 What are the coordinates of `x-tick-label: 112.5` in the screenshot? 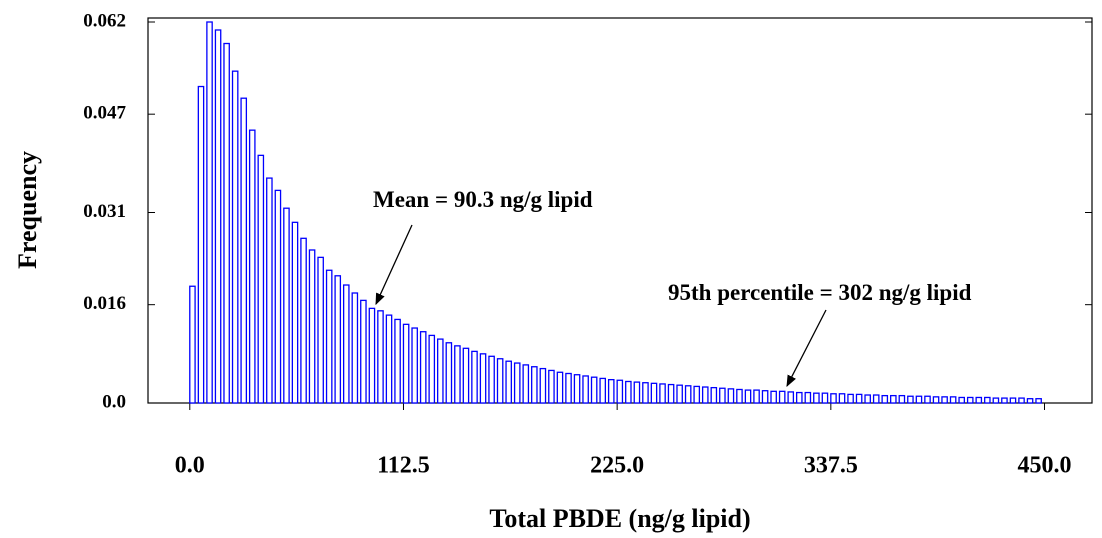 It's located at (403, 466).